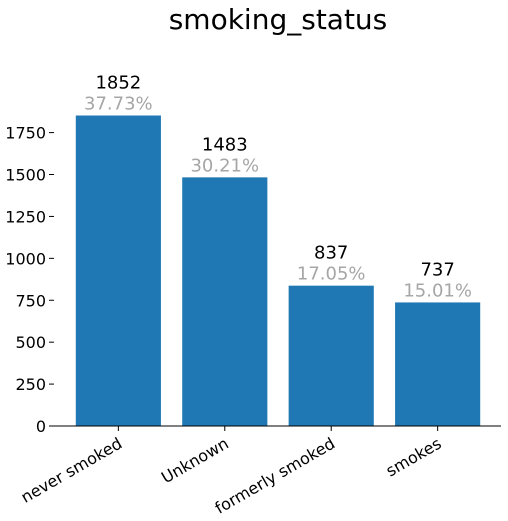 Image resolution: width=508 pixels, height=521 pixels. Describe the element at coordinates (224, 165) in the screenshot. I see `bar-percent-label: 30.21%` at that location.